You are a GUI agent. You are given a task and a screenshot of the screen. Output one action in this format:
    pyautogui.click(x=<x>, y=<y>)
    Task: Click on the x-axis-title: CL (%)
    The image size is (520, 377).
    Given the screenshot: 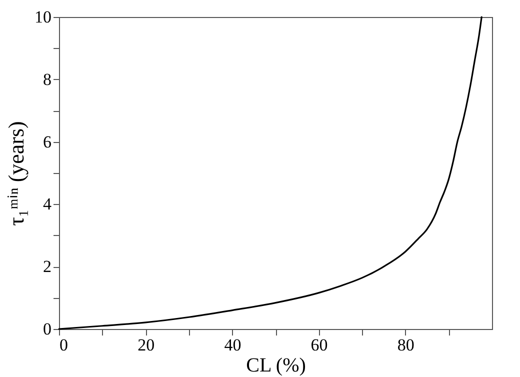 What is the action you would take?
    pyautogui.click(x=276, y=365)
    